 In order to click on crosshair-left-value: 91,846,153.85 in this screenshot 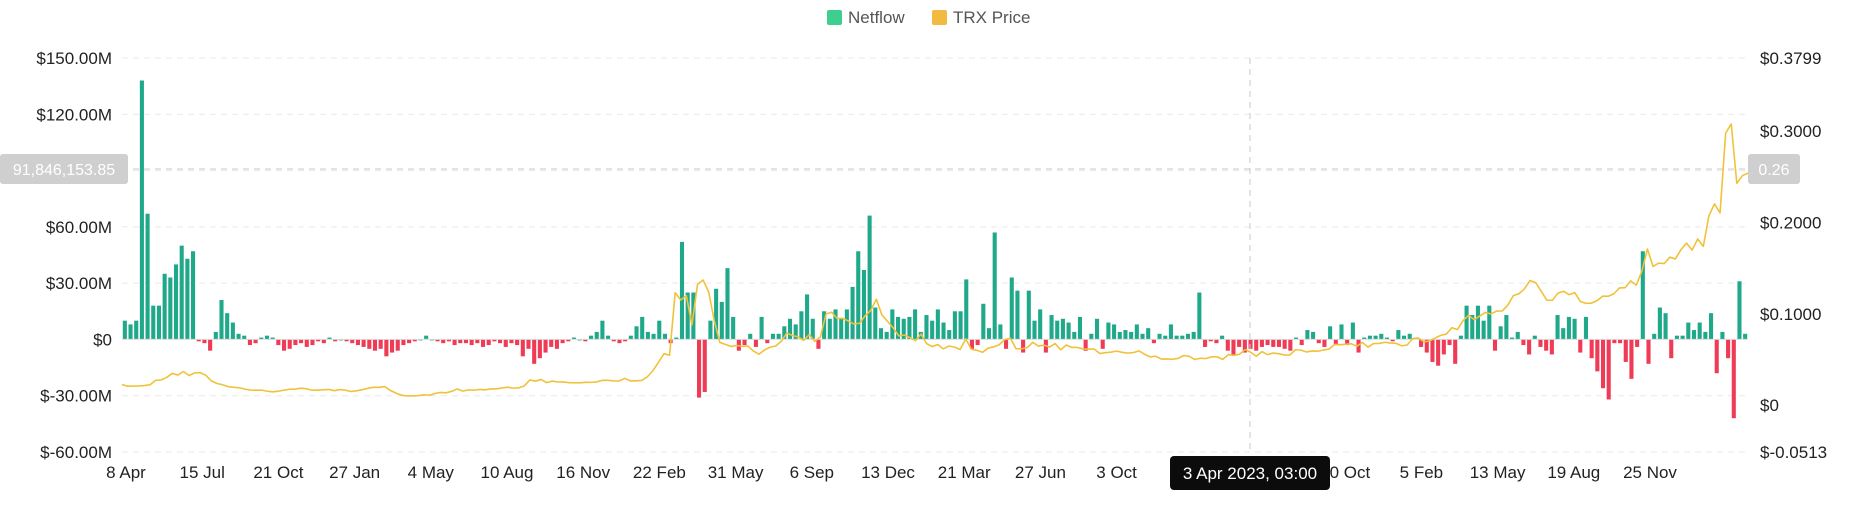, I will do `click(64, 170)`.